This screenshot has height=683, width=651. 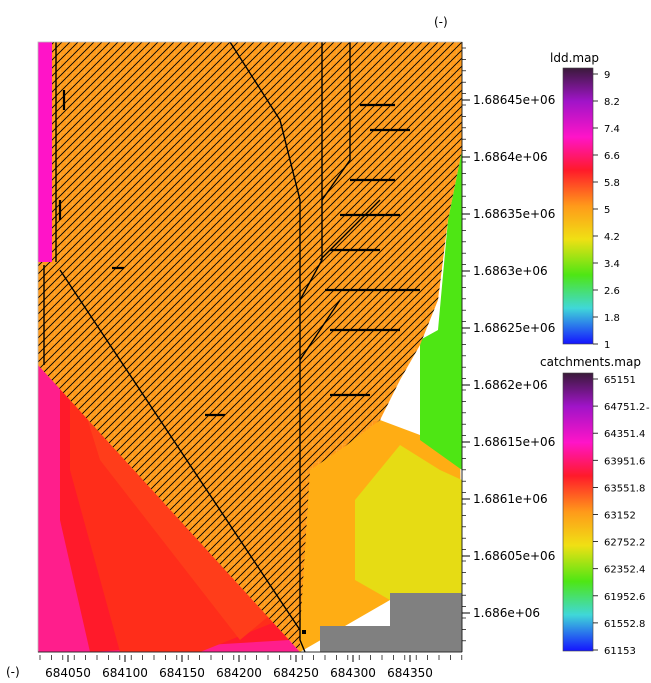 What do you see at coordinates (612, 237) in the screenshot?
I see `legend-label: 4.2` at bounding box center [612, 237].